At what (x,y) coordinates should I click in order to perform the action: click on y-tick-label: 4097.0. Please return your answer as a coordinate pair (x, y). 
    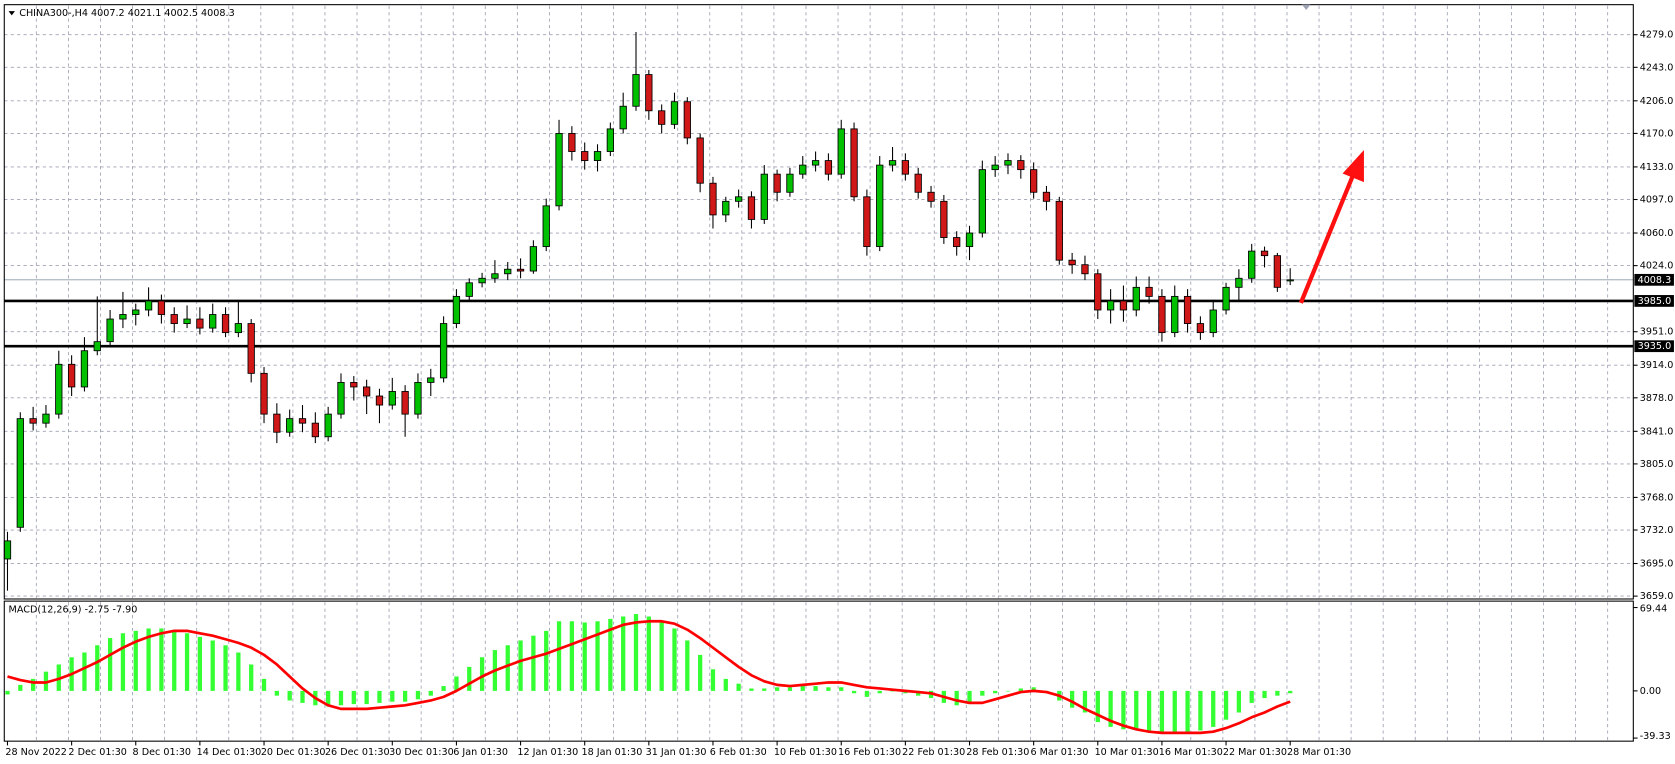
    Looking at the image, I should click on (1657, 200).